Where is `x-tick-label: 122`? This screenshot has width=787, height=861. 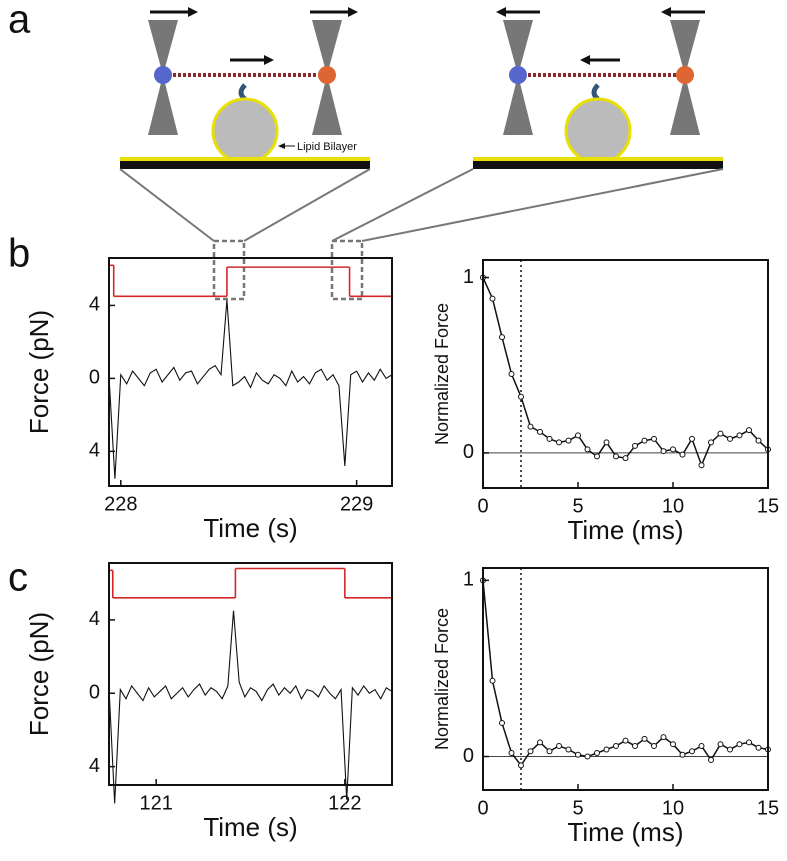 x-tick-label: 122 is located at coordinates (344, 803).